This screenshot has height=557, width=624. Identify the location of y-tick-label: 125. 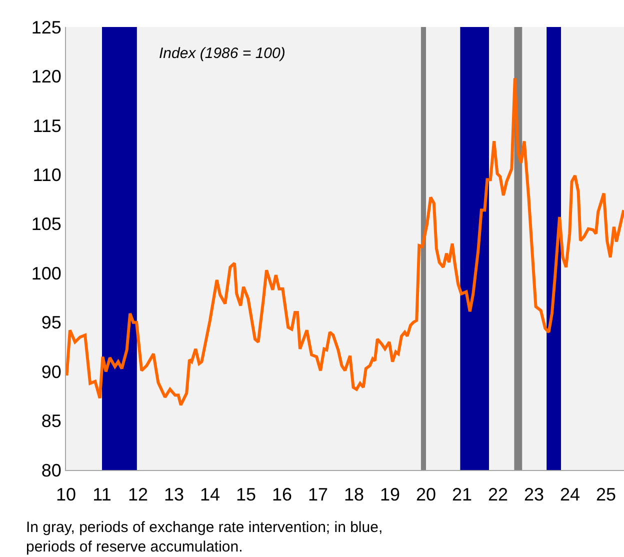
(46, 27).